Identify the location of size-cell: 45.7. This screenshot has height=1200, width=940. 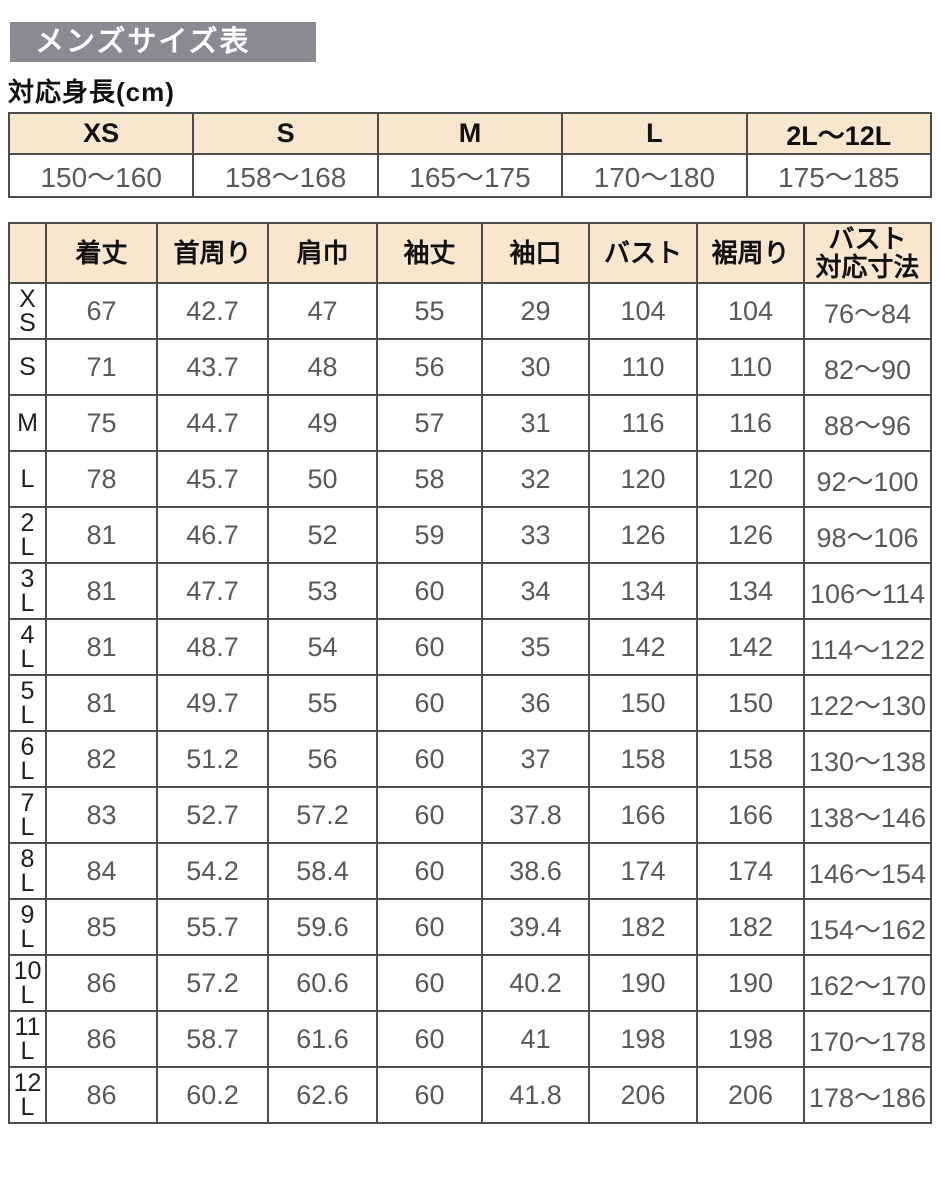
(212, 479).